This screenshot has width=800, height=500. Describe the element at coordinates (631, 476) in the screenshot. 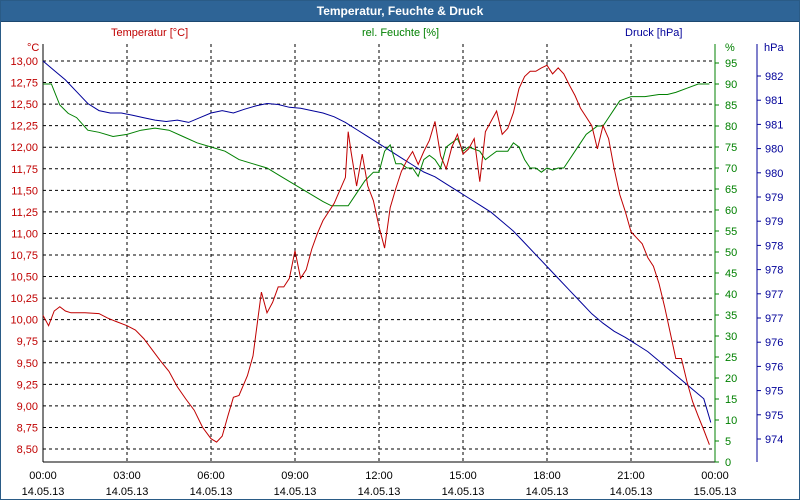

I see `x-tick-time: 21:00` at that location.